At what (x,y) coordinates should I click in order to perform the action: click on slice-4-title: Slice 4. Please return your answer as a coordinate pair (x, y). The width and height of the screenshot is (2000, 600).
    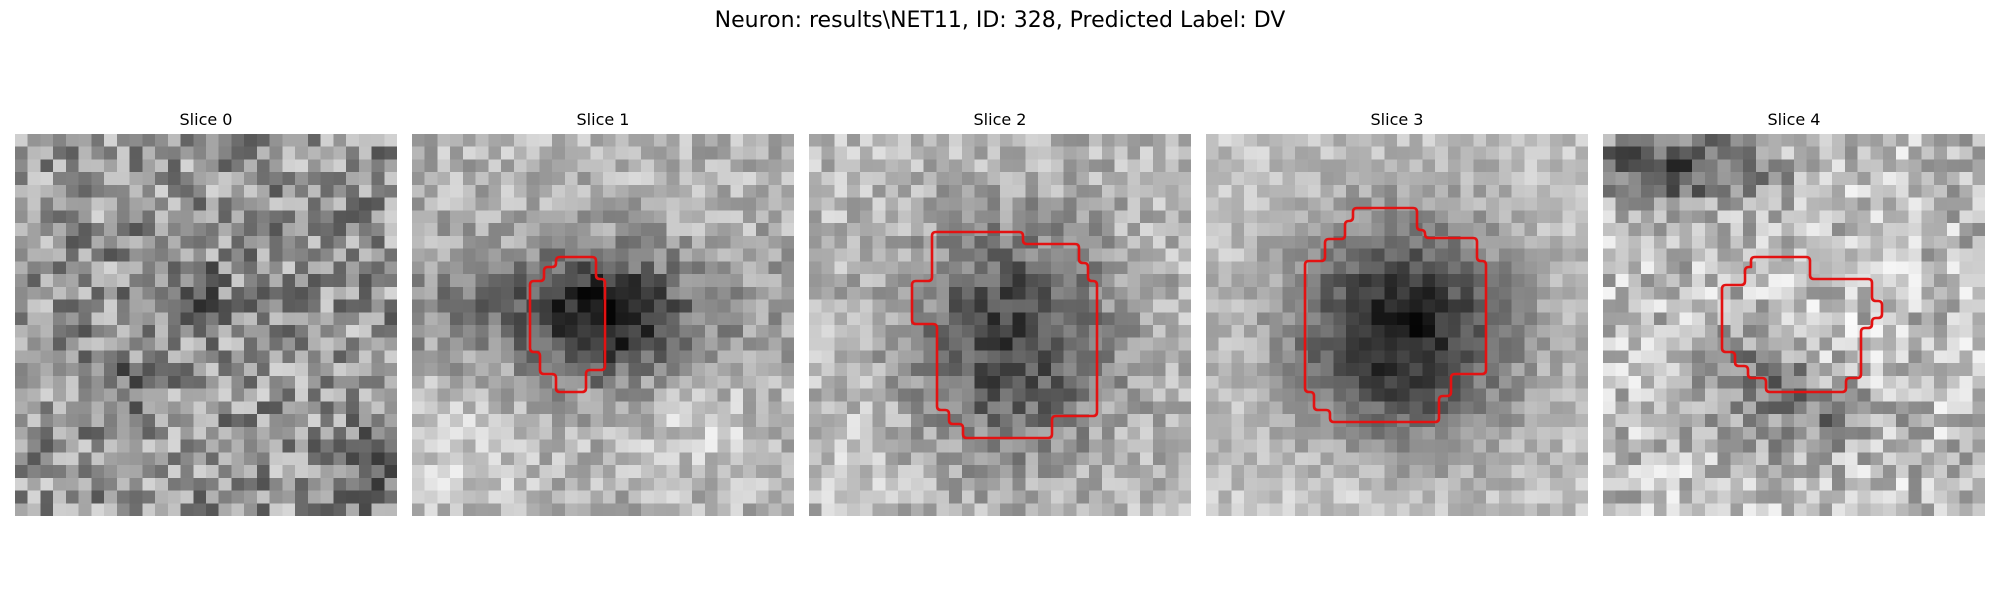
    Looking at the image, I should click on (1794, 119).